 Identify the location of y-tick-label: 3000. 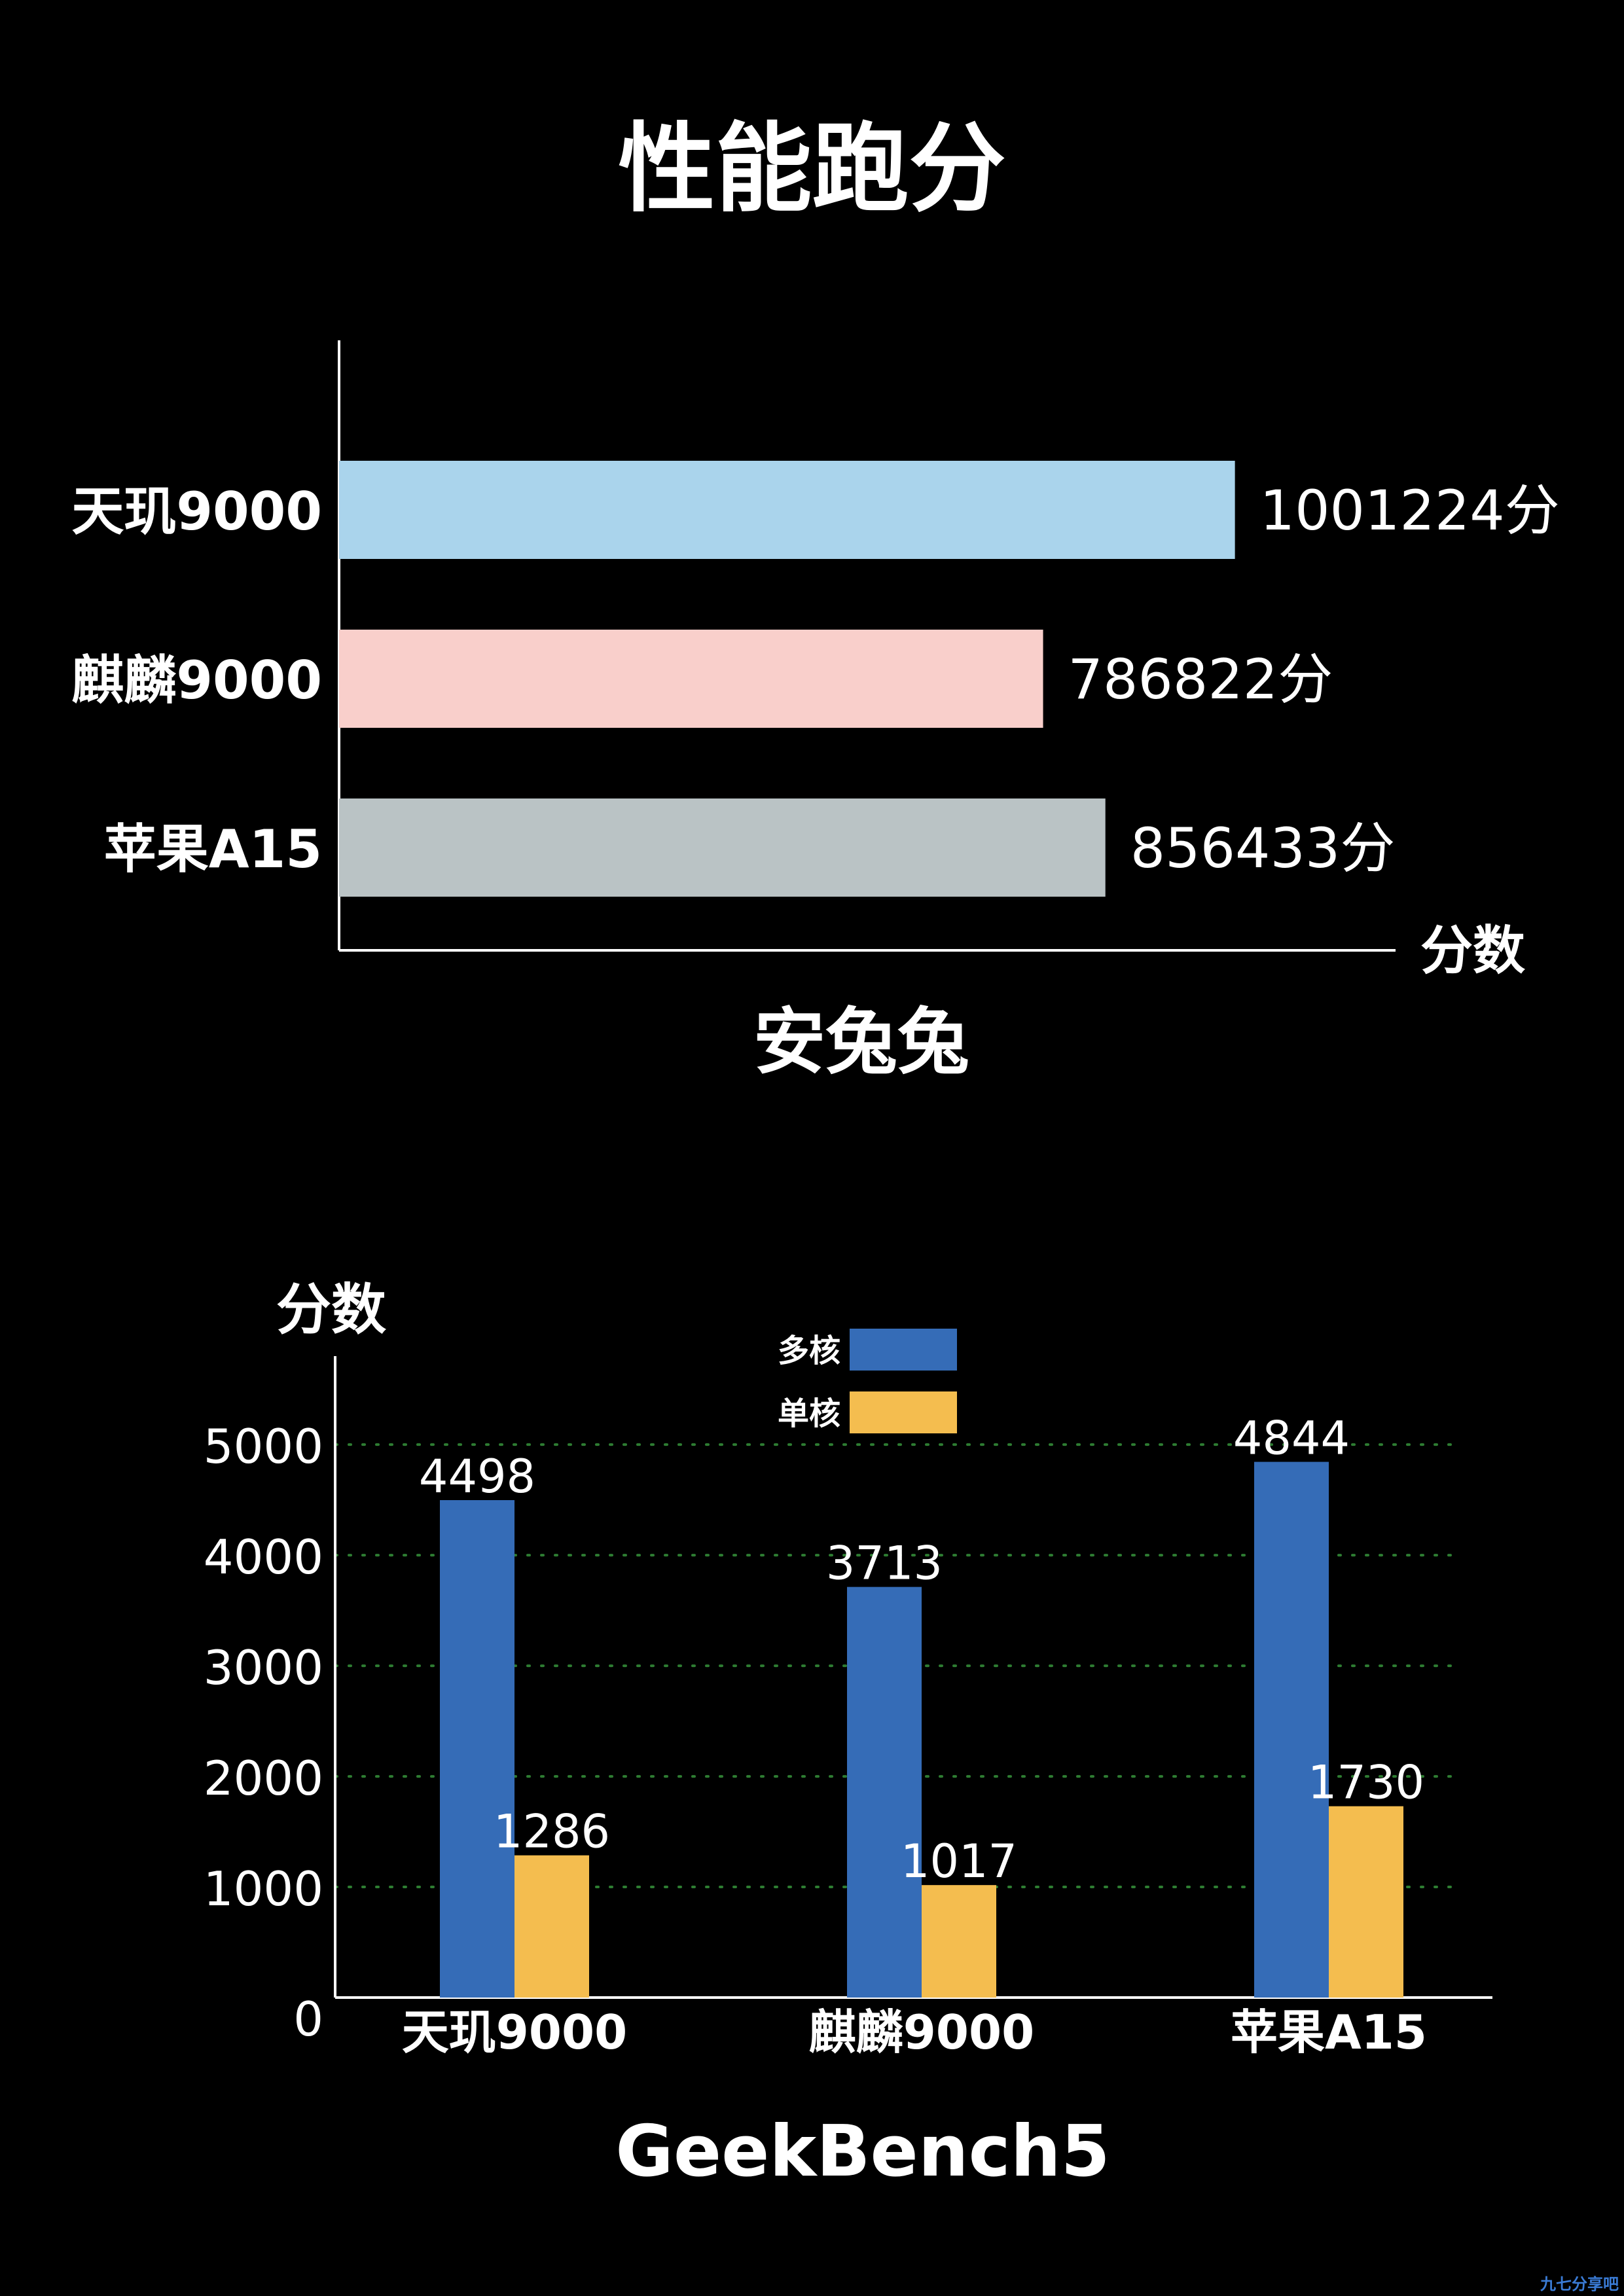
(263, 1668).